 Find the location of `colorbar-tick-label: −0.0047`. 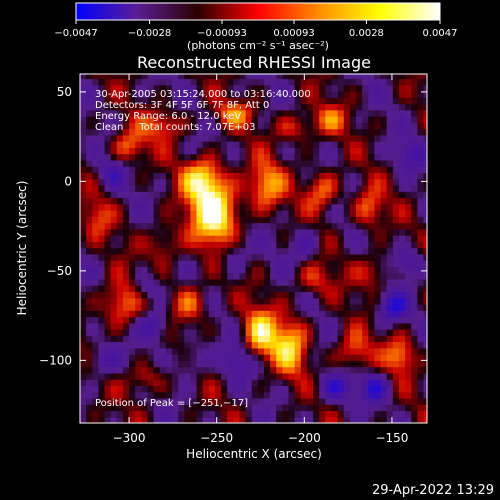

colorbar-tick-label: −0.0047 is located at coordinates (75, 33).